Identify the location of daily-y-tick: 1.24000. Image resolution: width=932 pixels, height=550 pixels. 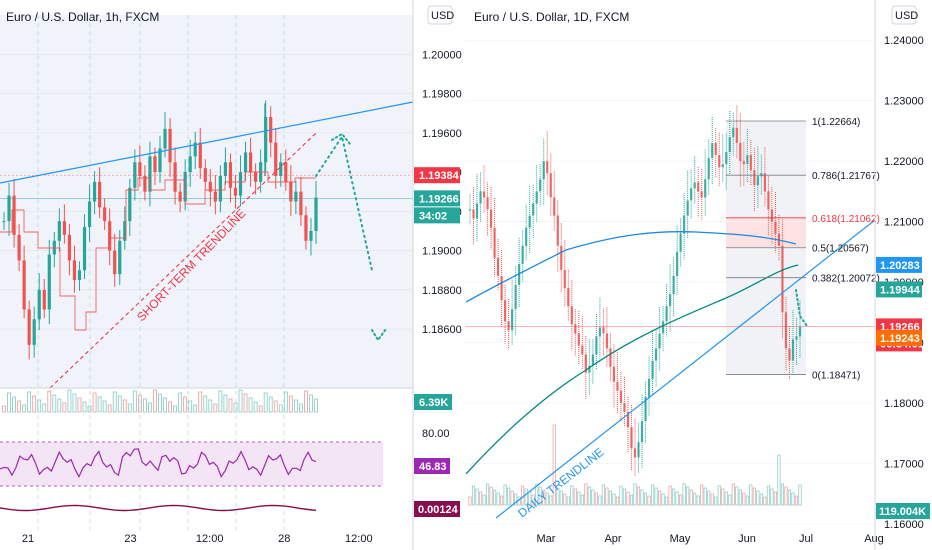
(904, 41).